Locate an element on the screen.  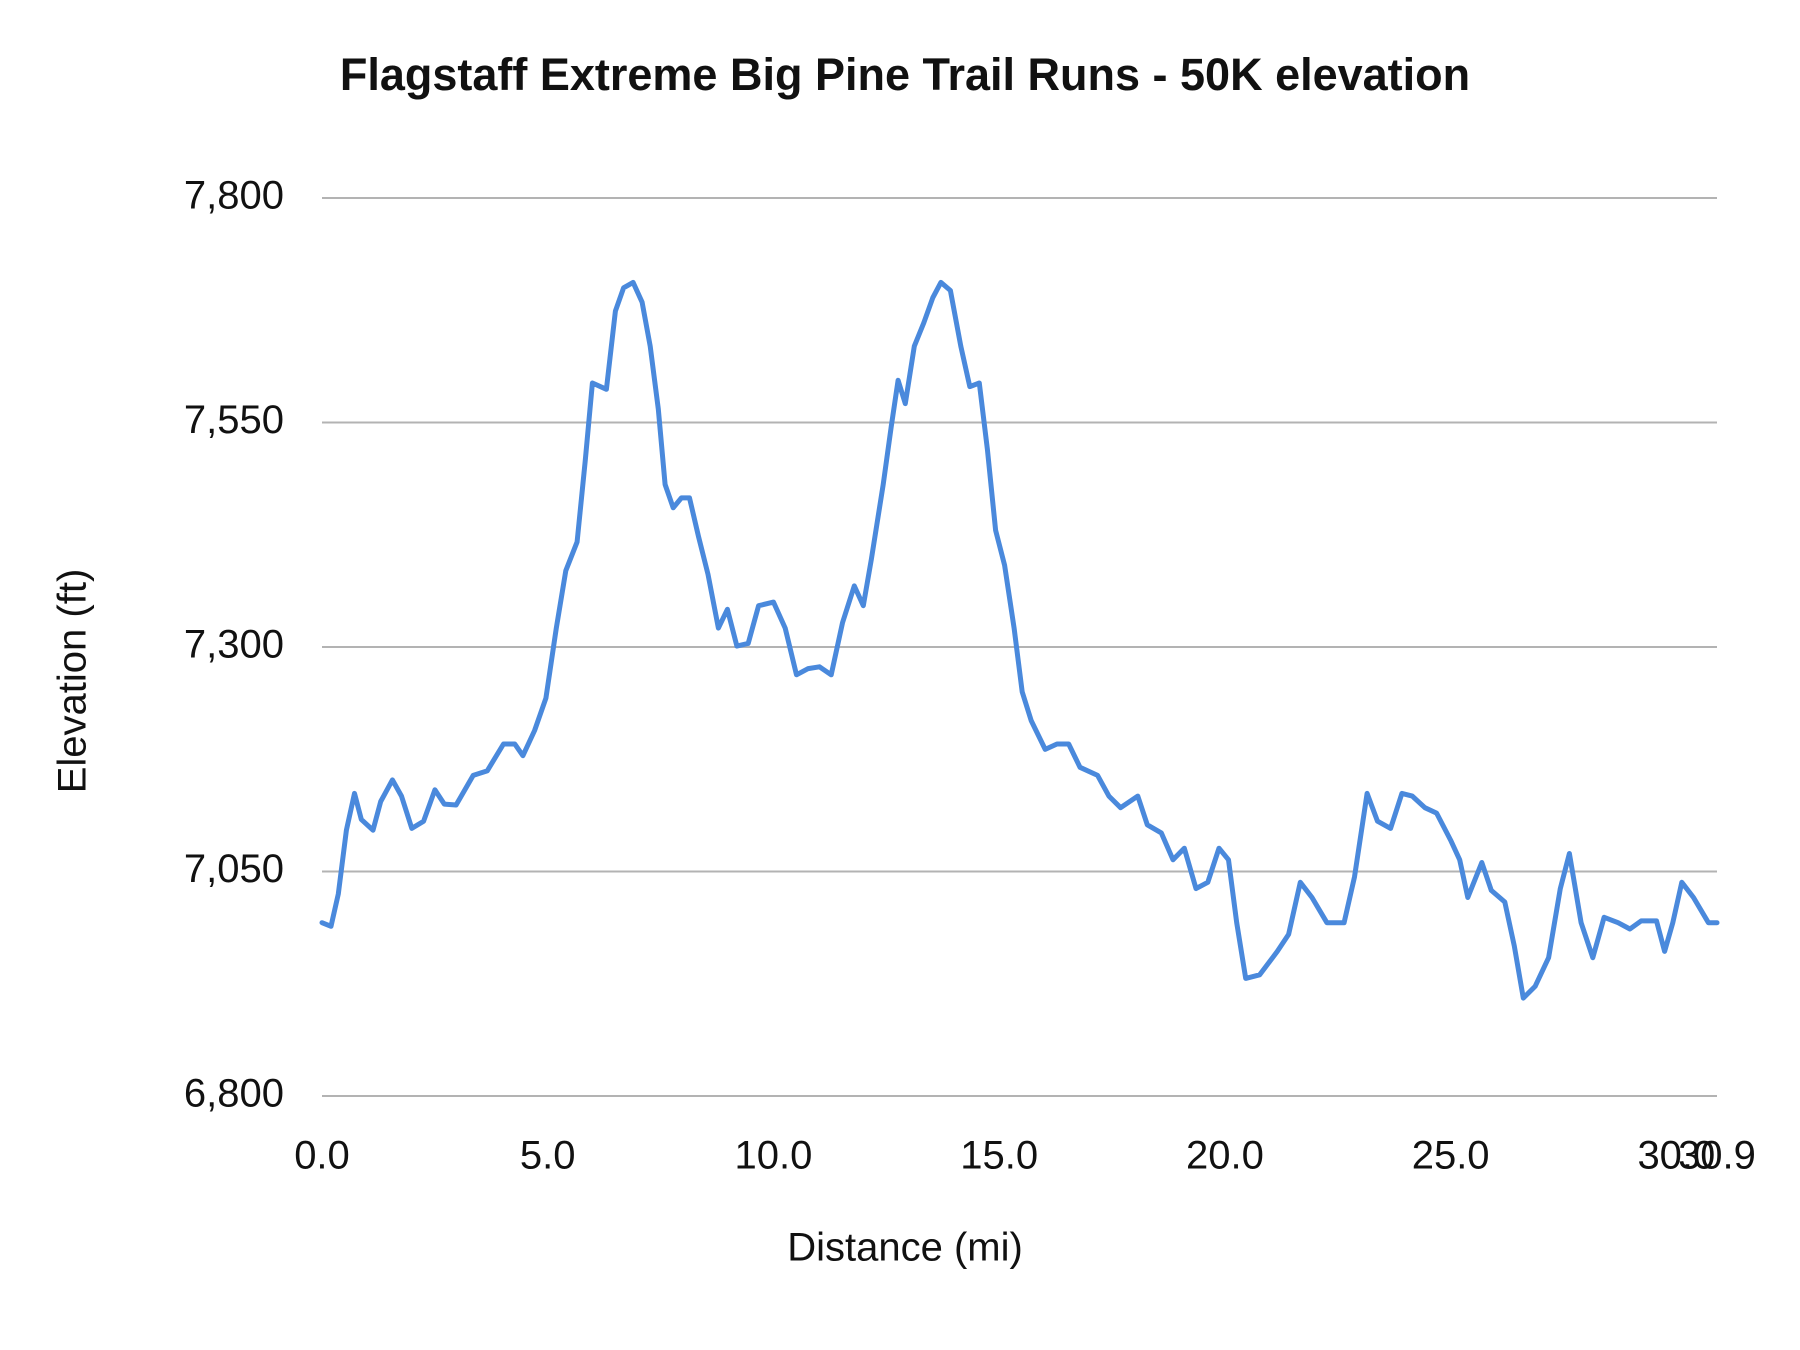
x-tick-label: 25.0 is located at coordinates (1451, 1156).